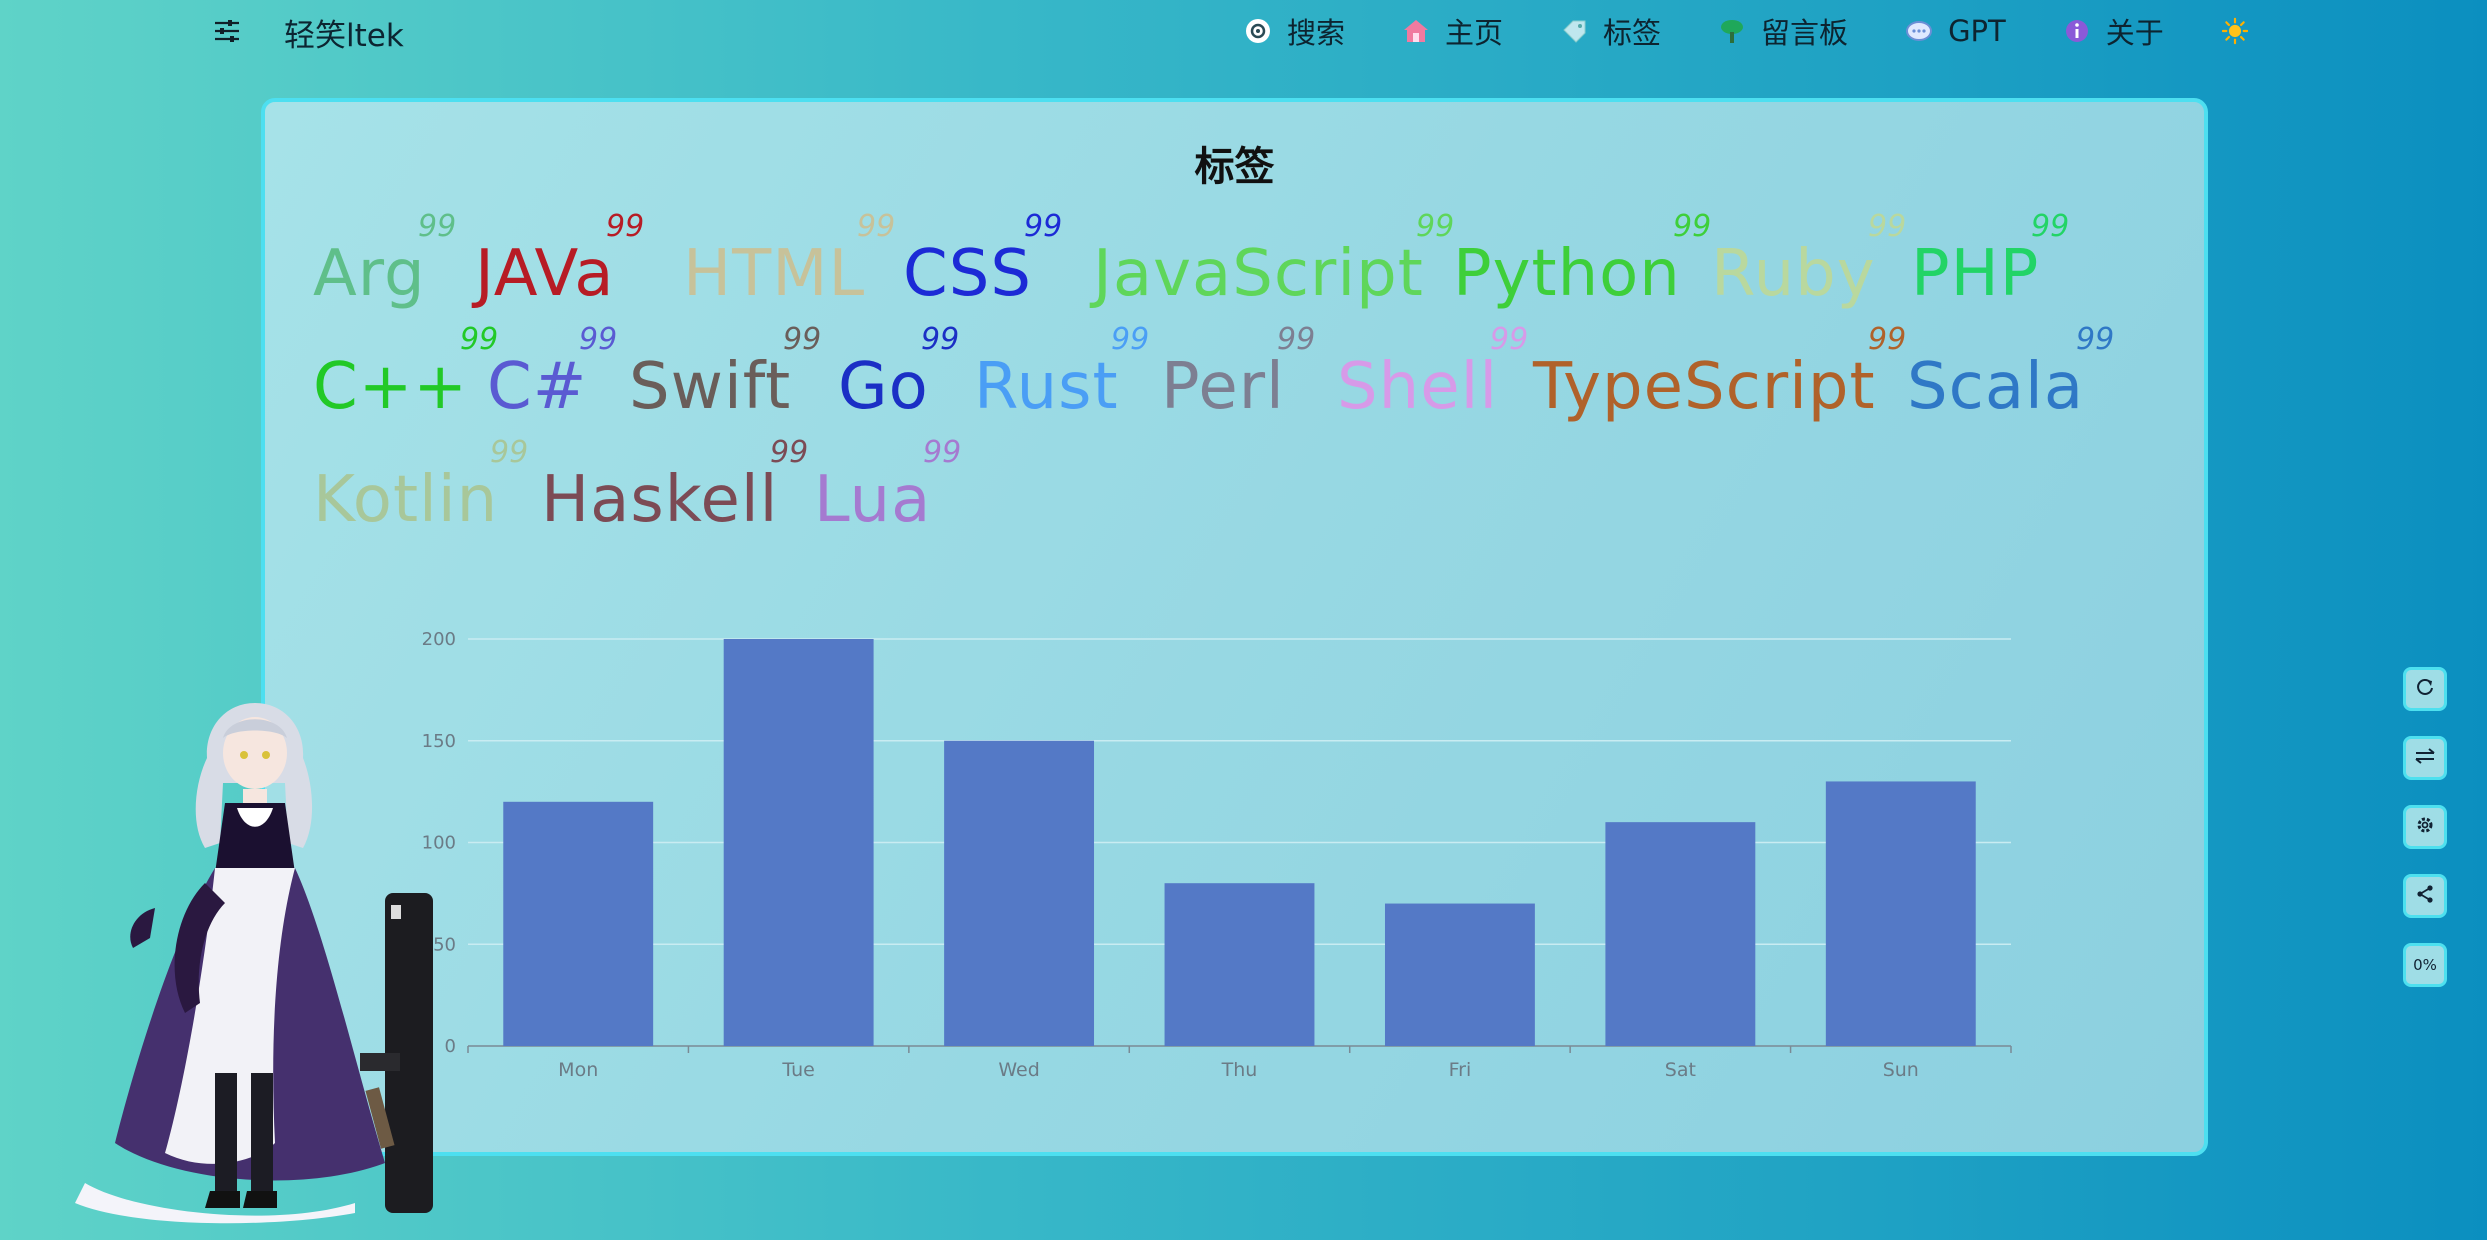 This screenshot has width=2487, height=1240. I want to click on tag-label: C++, so click(390, 387).